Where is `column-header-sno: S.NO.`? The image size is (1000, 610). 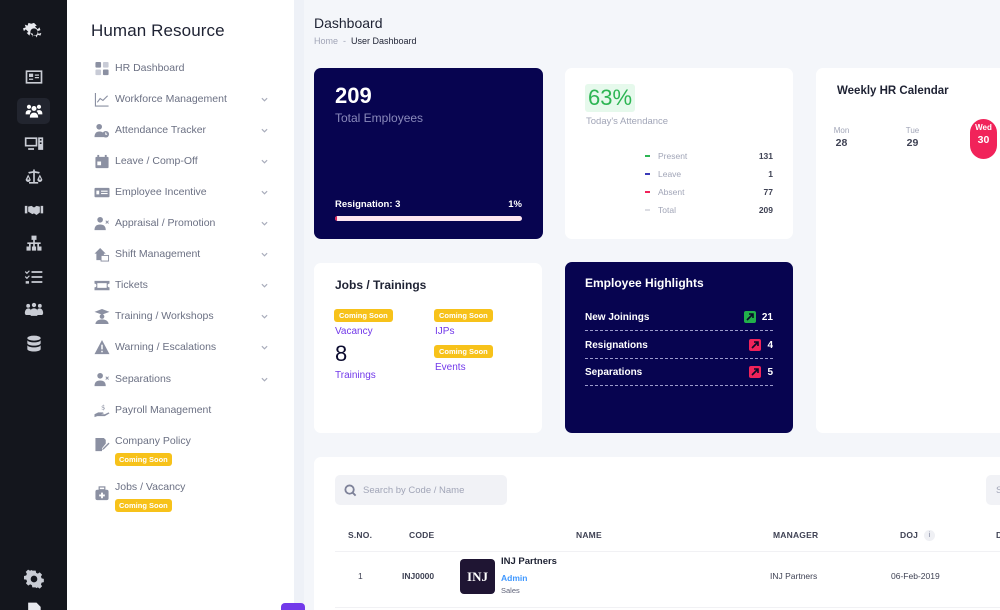
column-header-sno: S.NO. is located at coordinates (360, 535).